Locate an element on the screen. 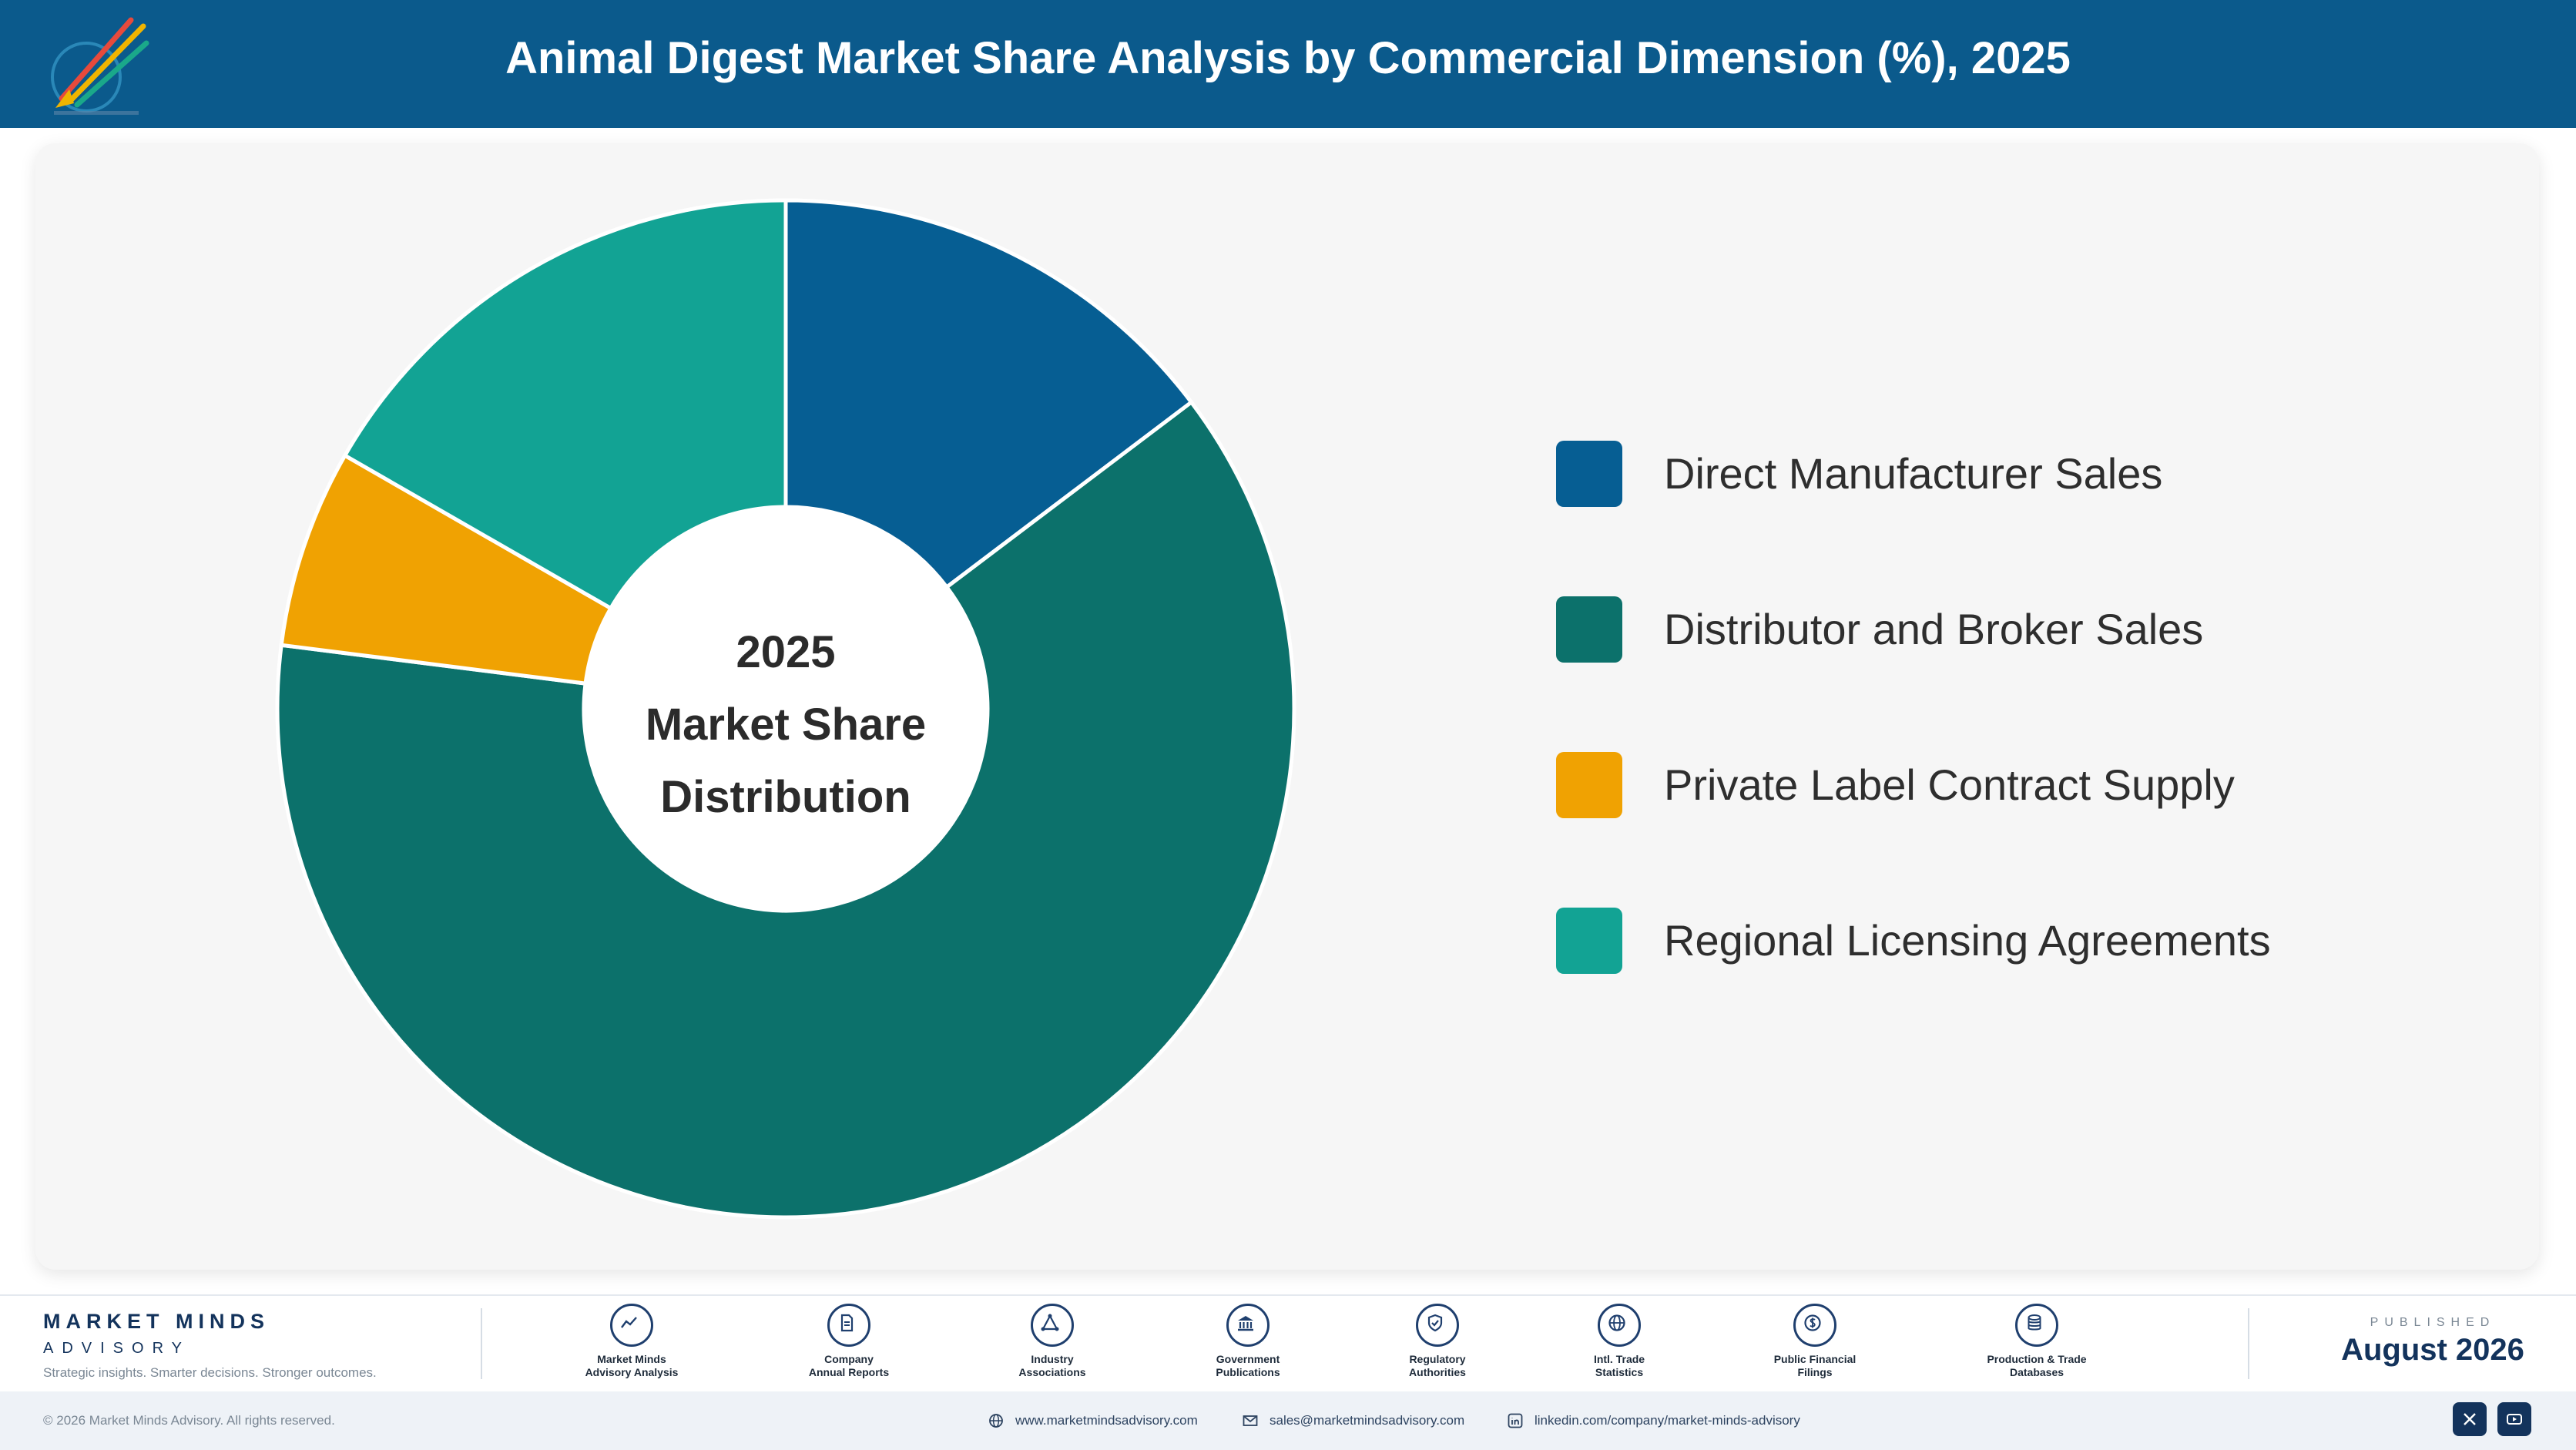 The image size is (2576, 1450). youtube-icon is located at coordinates (2514, 1419).